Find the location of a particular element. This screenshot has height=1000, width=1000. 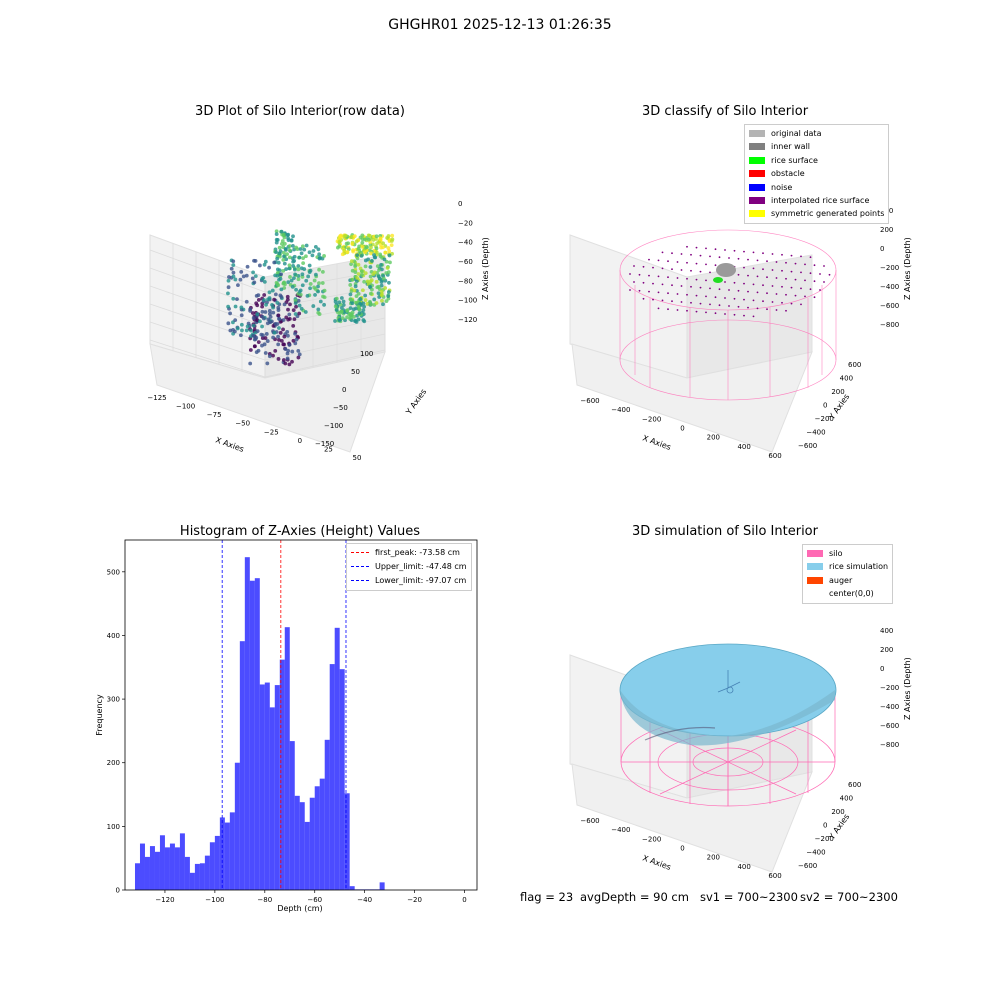

legend-entry: interpolated rice surface is located at coordinates (816, 200).